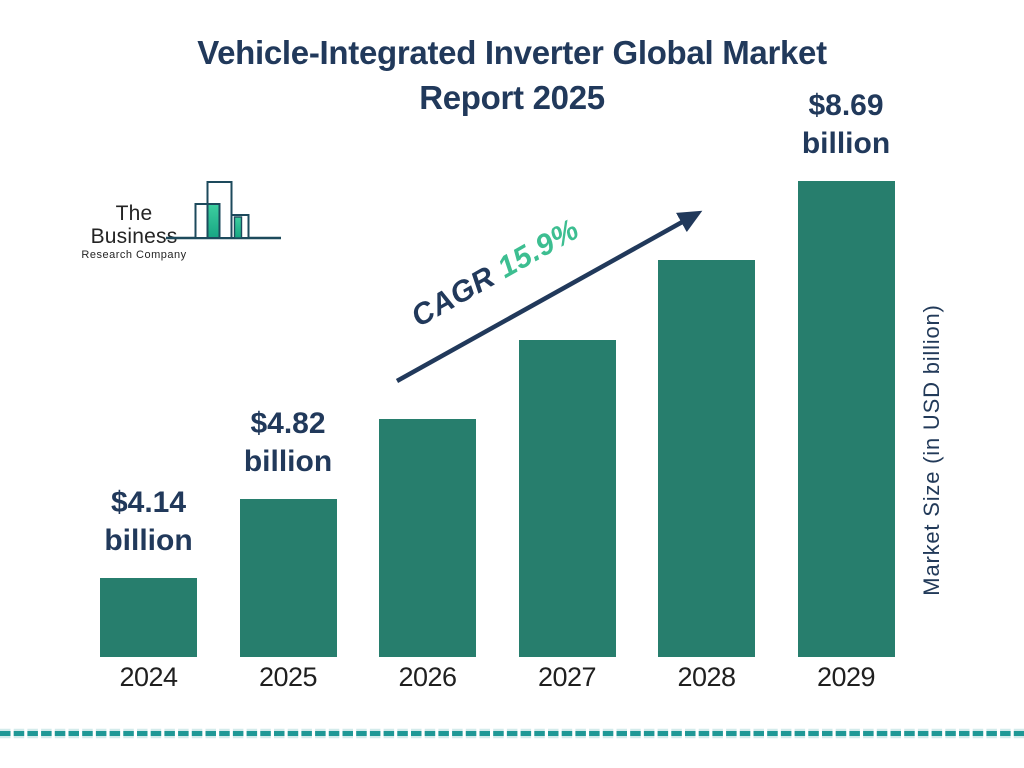 The width and height of the screenshot is (1024, 768). I want to click on chart-title-line2: Report 2025, so click(512, 97).